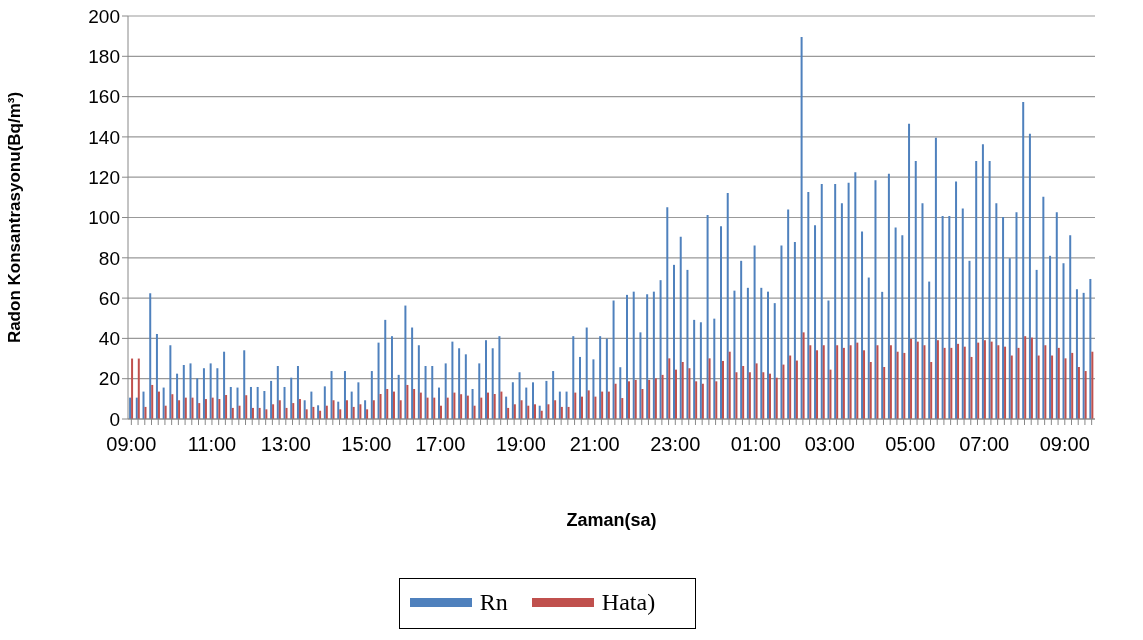 This screenshot has width=1143, height=640. Describe the element at coordinates (984, 444) in the screenshot. I see `x-tick-label: 07:00` at that location.